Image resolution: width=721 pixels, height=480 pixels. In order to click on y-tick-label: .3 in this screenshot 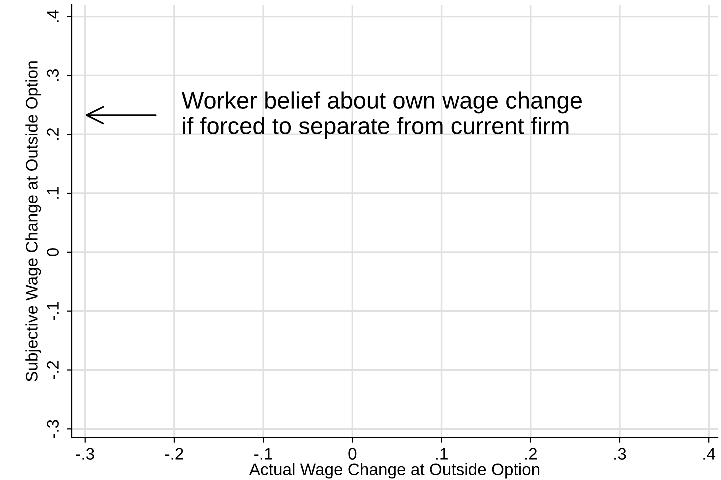, I will do `click(53, 75)`.